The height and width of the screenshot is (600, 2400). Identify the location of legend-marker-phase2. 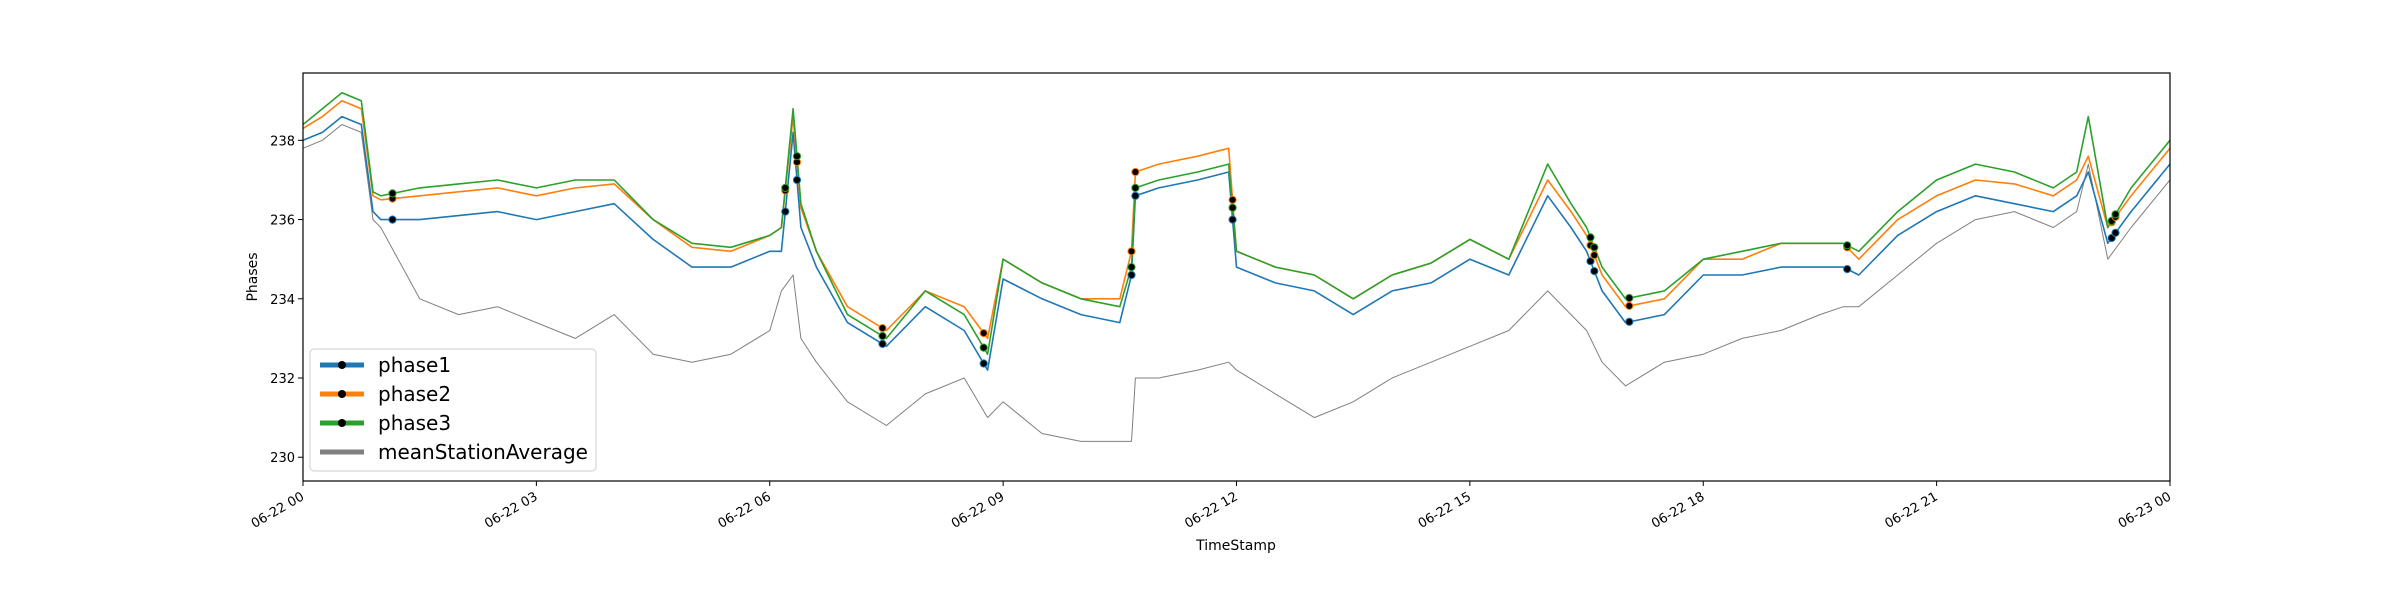
(342, 394).